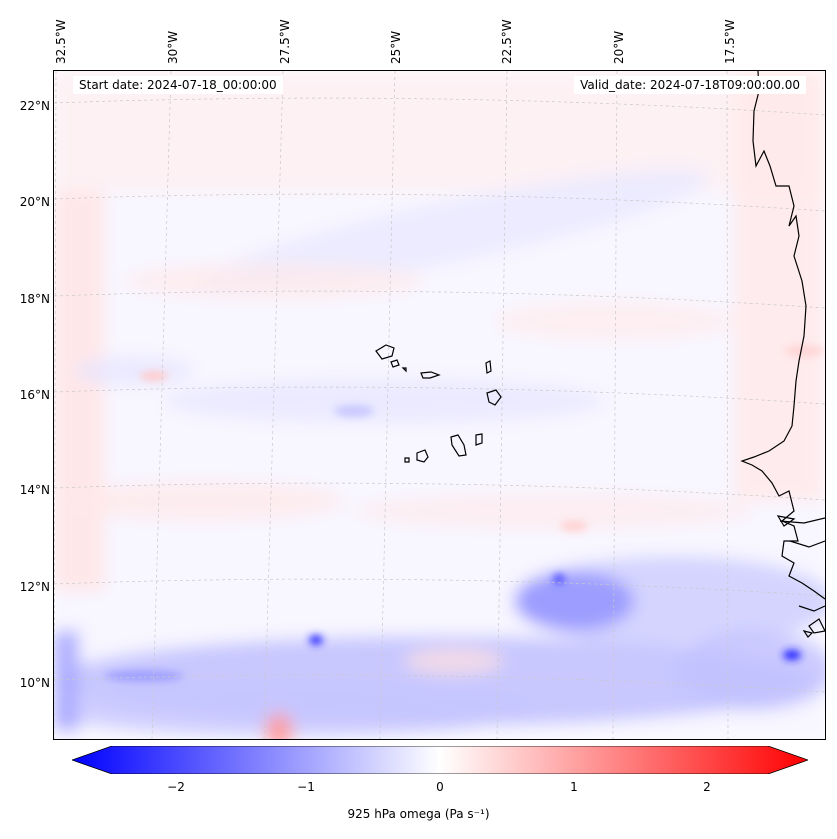  I want to click on colorbar-label: 925 hPa omega (Pa s⁻¹), so click(418, 814).